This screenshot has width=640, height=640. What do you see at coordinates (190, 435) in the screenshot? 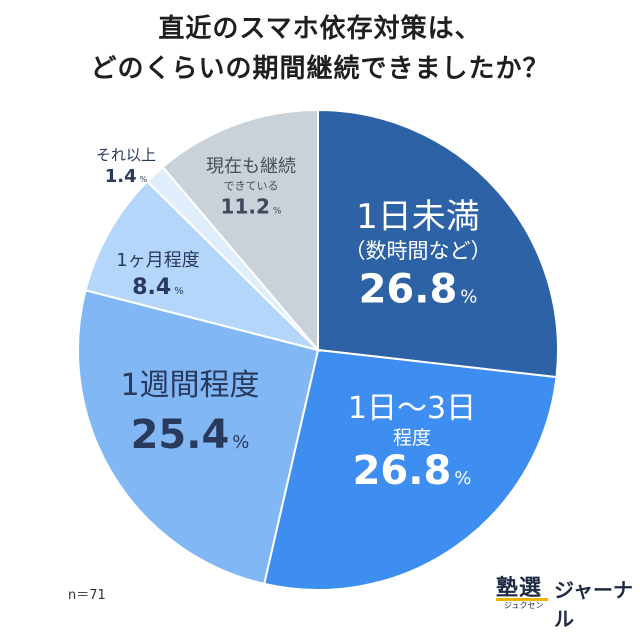
I see `slice-value: 25.4%` at bounding box center [190, 435].